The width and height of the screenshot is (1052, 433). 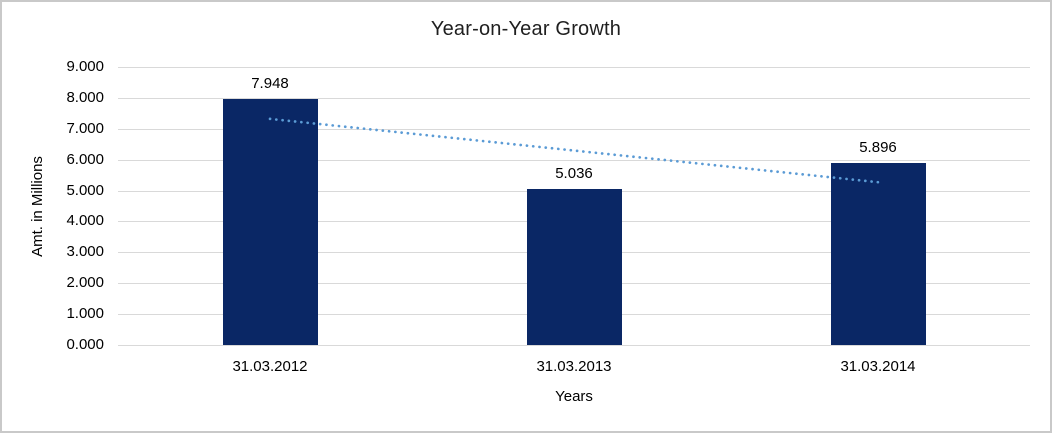 I want to click on y-axis-title-box: Amt. in Millions, so click(x=37, y=206).